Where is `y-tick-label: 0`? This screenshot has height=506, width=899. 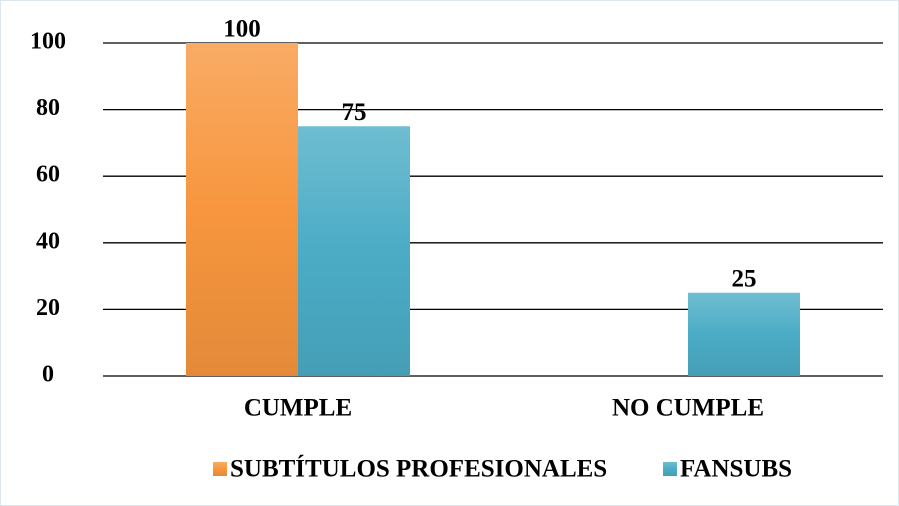 y-tick-label: 0 is located at coordinates (48, 375).